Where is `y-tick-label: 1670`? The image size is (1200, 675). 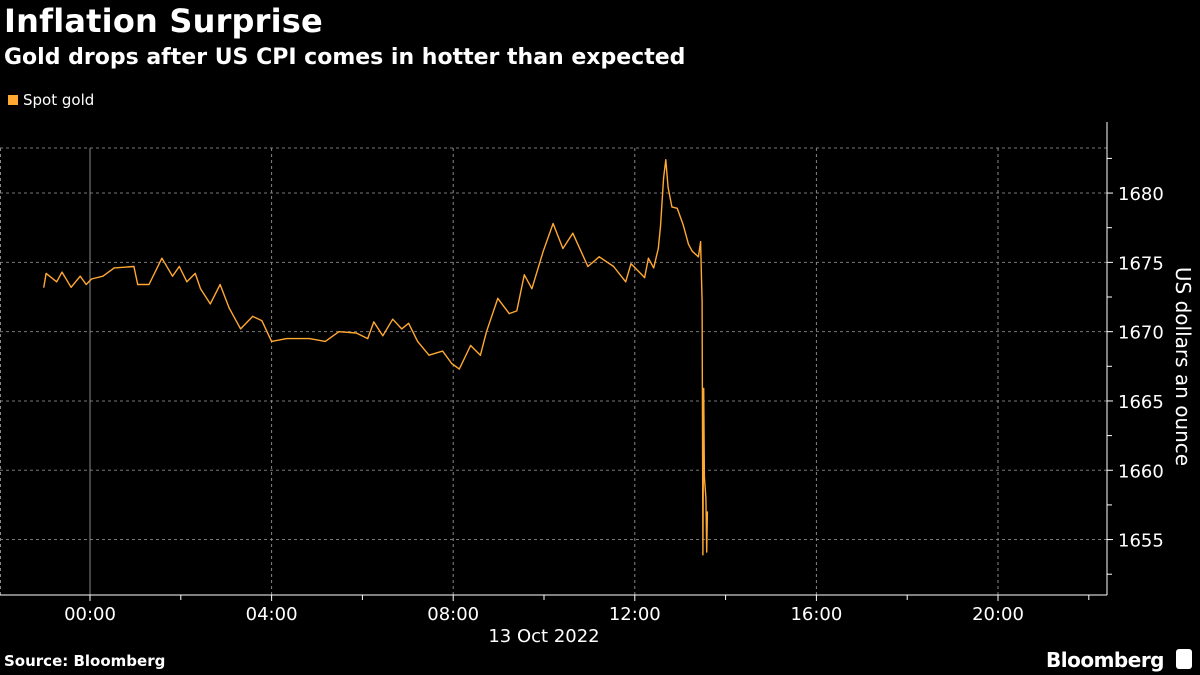
y-tick-label: 1670 is located at coordinates (1141, 333).